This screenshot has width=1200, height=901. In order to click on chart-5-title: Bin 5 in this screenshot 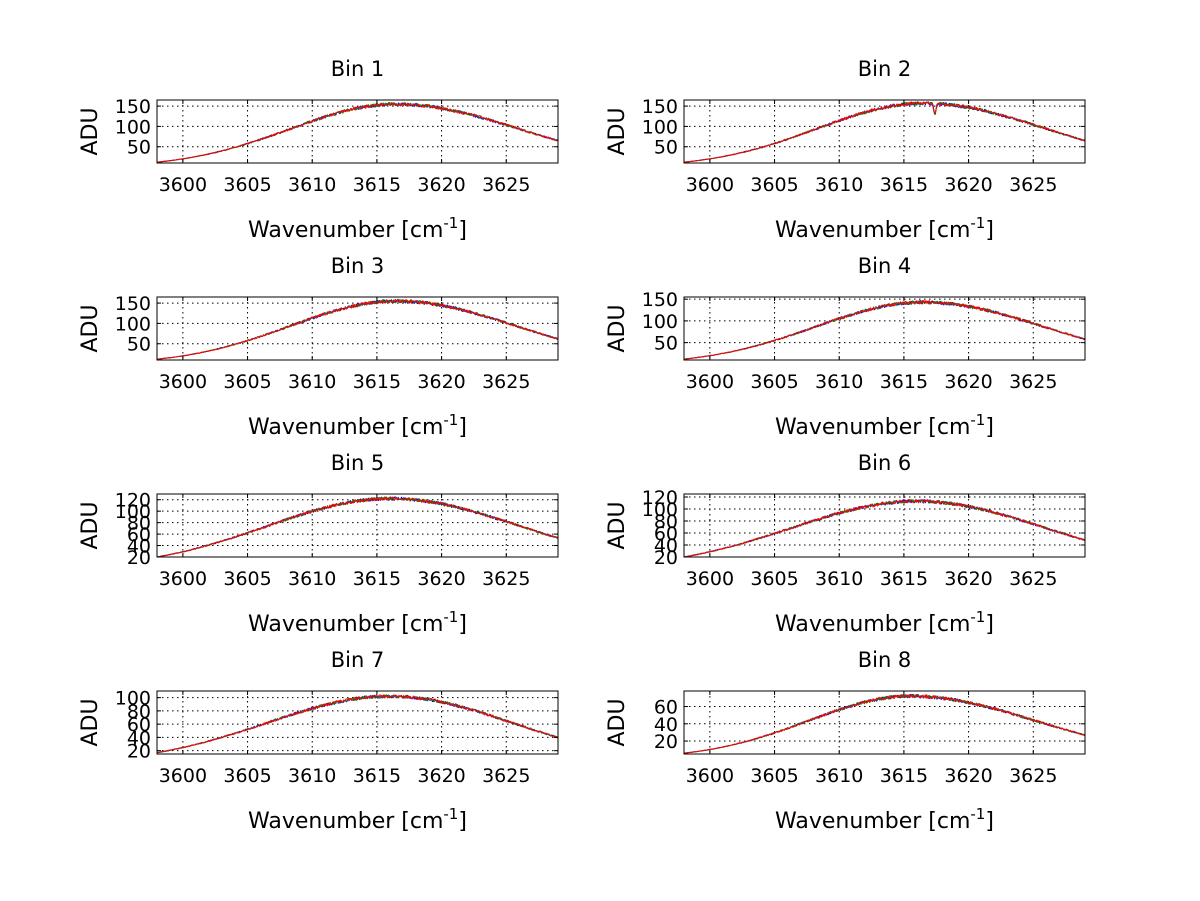, I will do `click(358, 463)`.